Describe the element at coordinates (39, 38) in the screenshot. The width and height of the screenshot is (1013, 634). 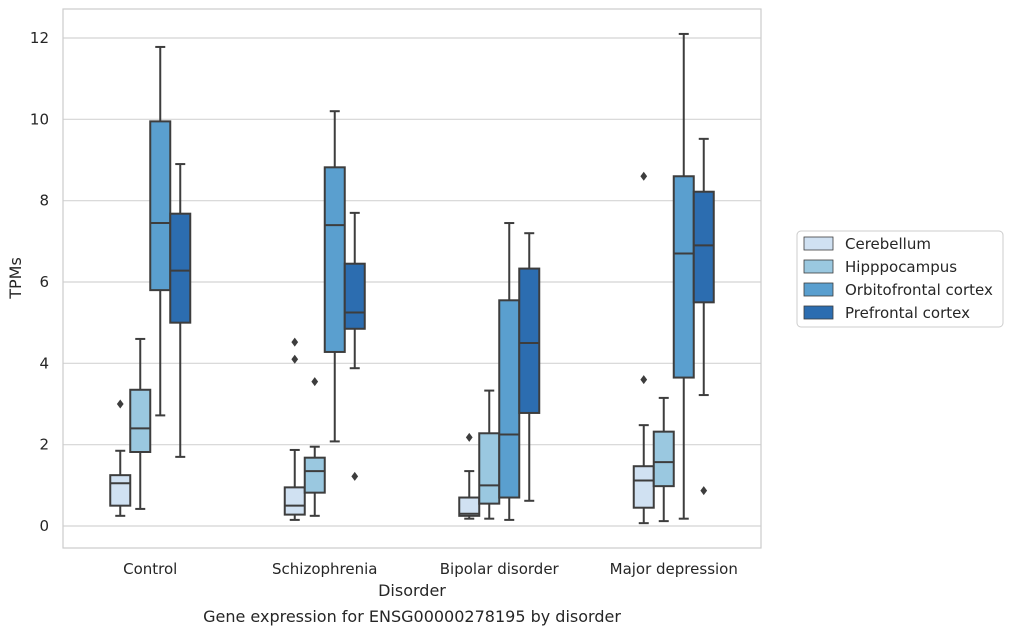
I see `y-tick-label: 12` at that location.